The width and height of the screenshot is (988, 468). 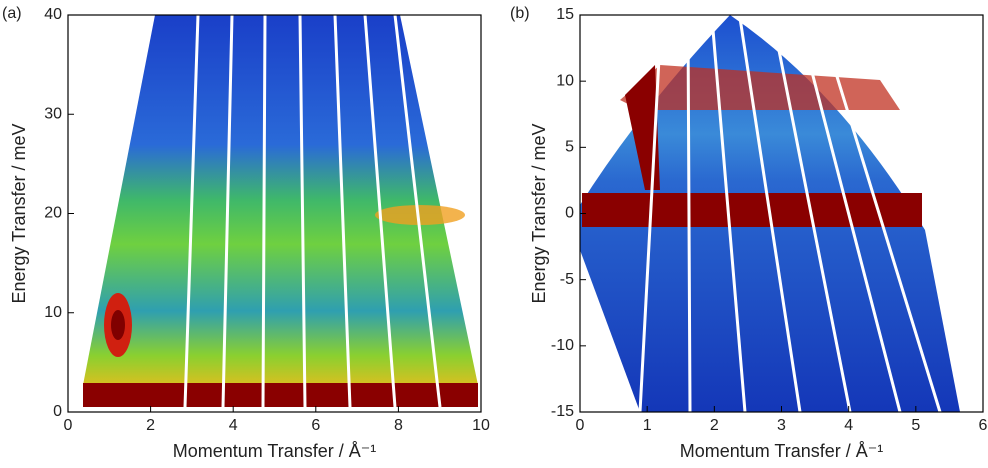 What do you see at coordinates (398, 425) in the screenshot?
I see `x-tick-label: 8` at bounding box center [398, 425].